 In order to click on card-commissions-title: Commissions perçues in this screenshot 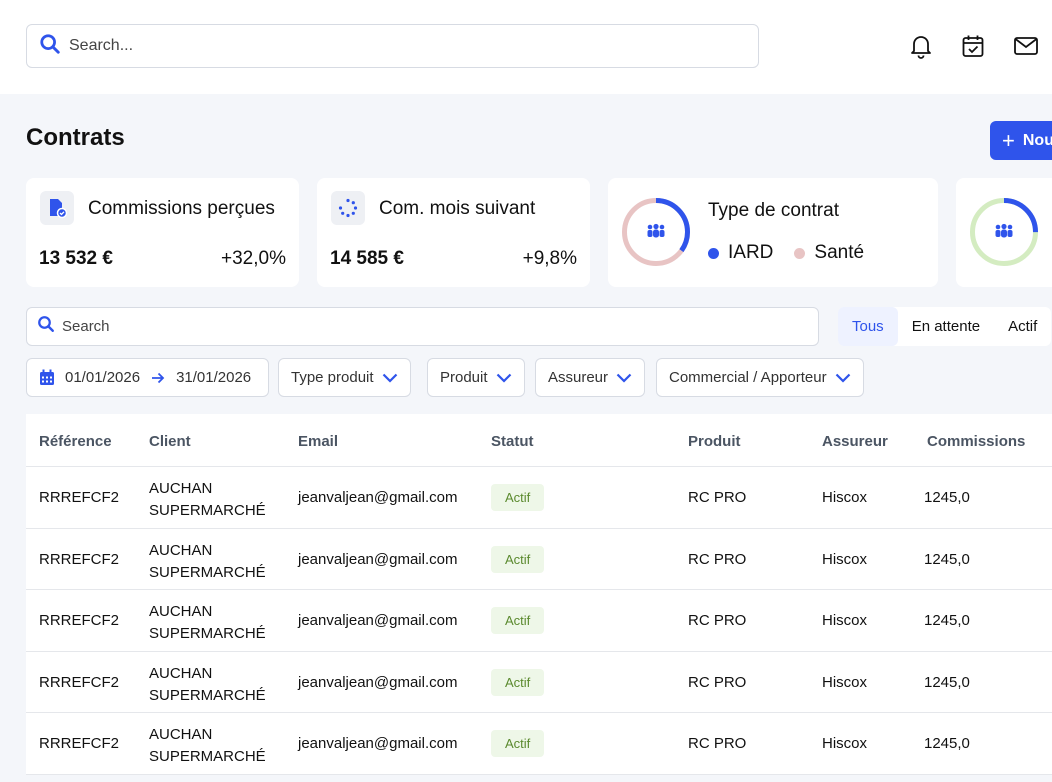, I will do `click(181, 208)`.